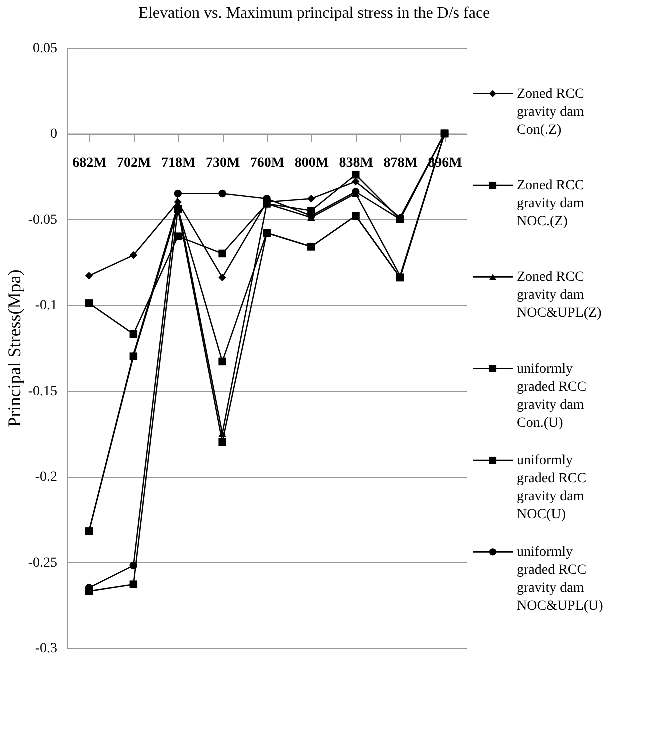 The height and width of the screenshot is (752, 670). Describe the element at coordinates (560, 579) in the screenshot. I see `legend-label: uniformly graded RCC gravity dam NOC&UPL(U)` at that location.